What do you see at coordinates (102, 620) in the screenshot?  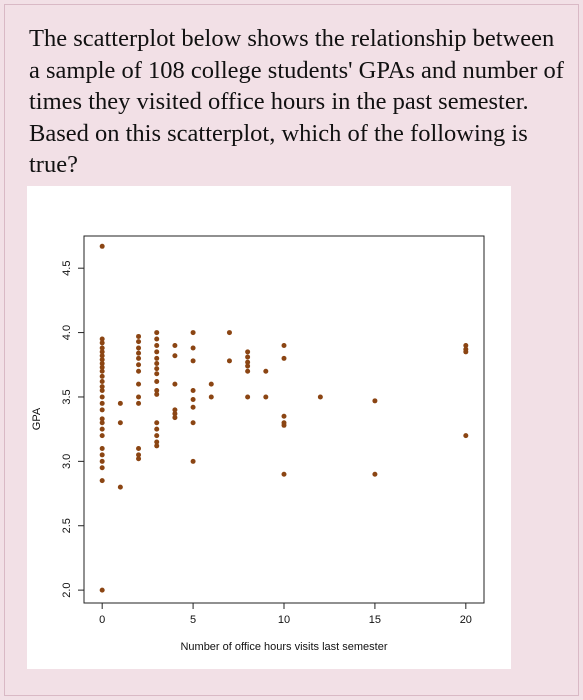 I see `x-tick-label: 0` at bounding box center [102, 620].